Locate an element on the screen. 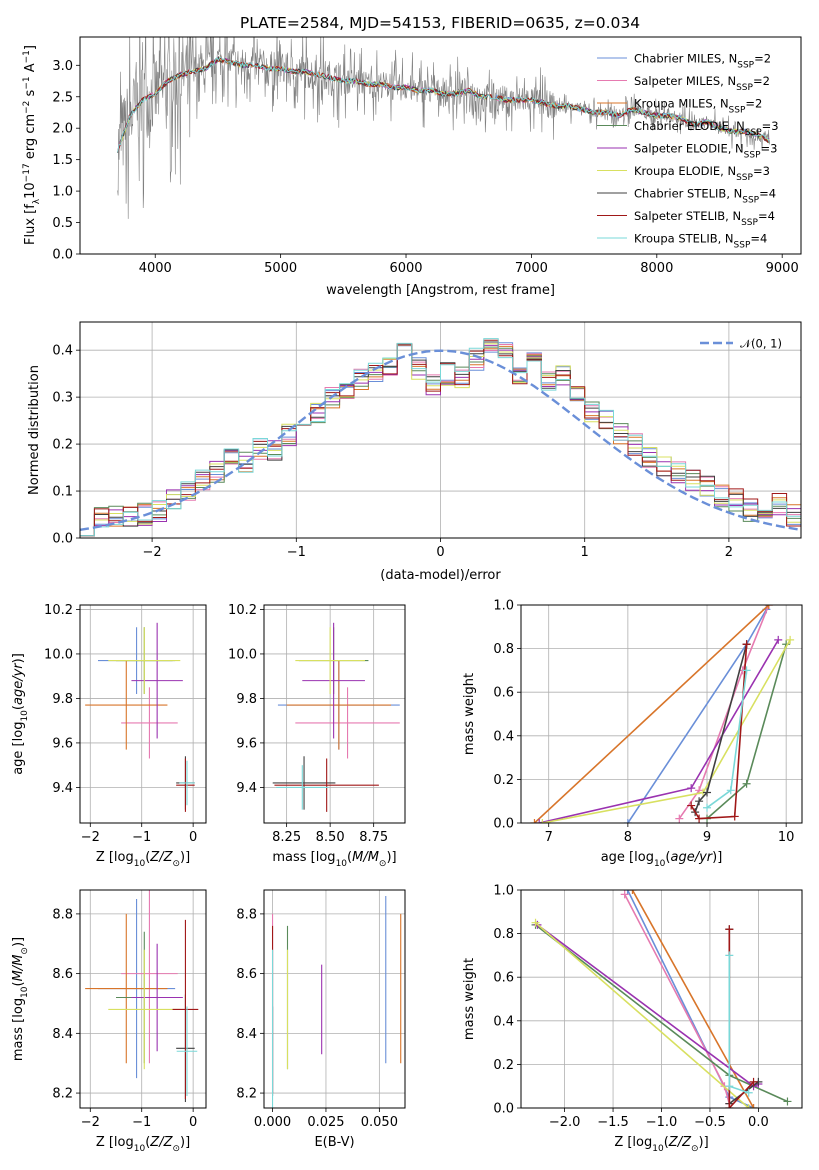 The width and height of the screenshot is (819, 1170). x-tick-label: −1.5 is located at coordinates (613, 1122).